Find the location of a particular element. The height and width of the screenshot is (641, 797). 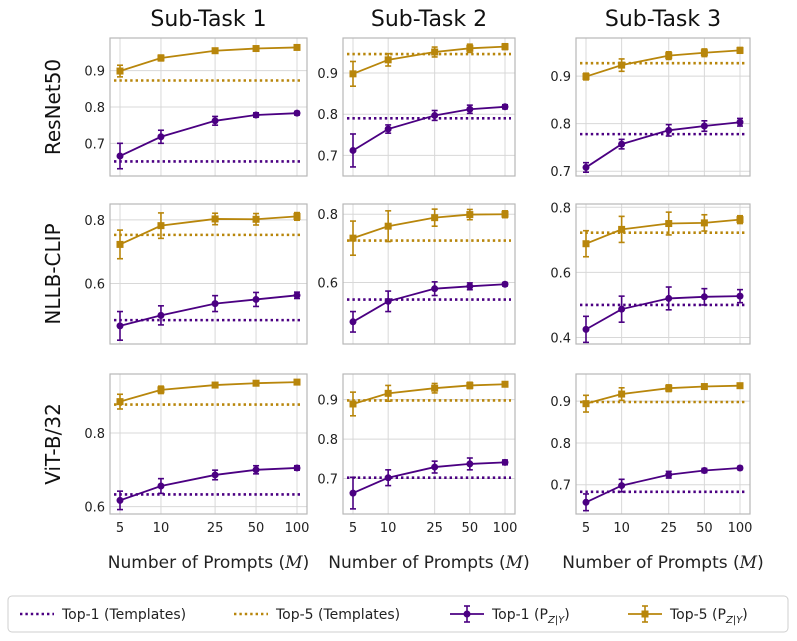

y-tick-label: 0.4 is located at coordinates (560, 338).